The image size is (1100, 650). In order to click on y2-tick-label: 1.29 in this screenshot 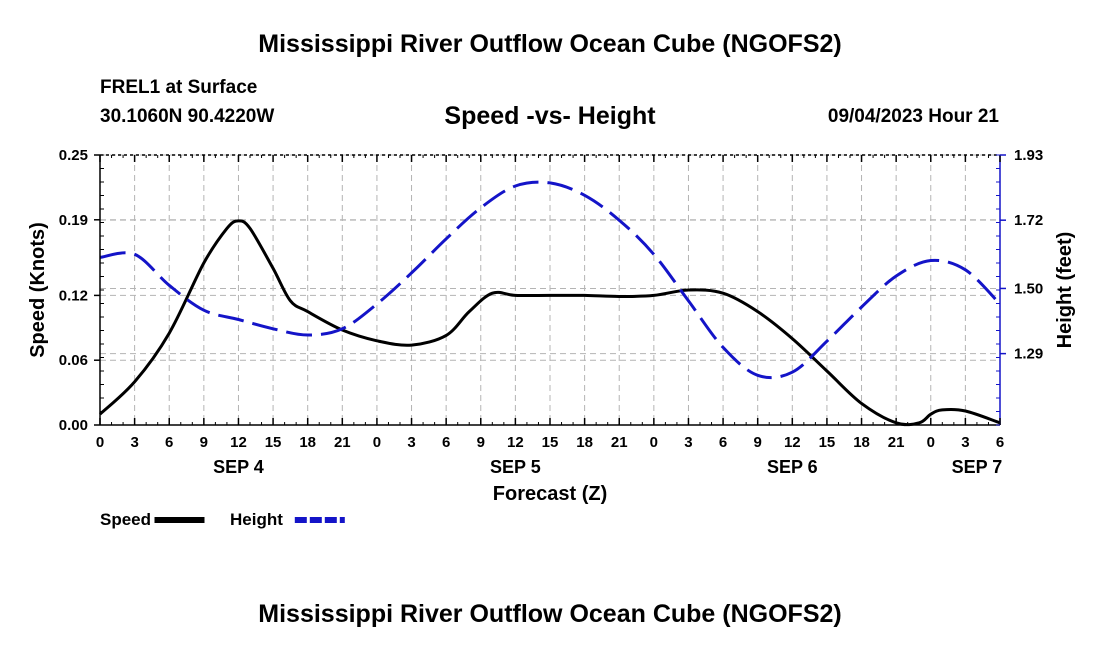, I will do `click(1028, 354)`.